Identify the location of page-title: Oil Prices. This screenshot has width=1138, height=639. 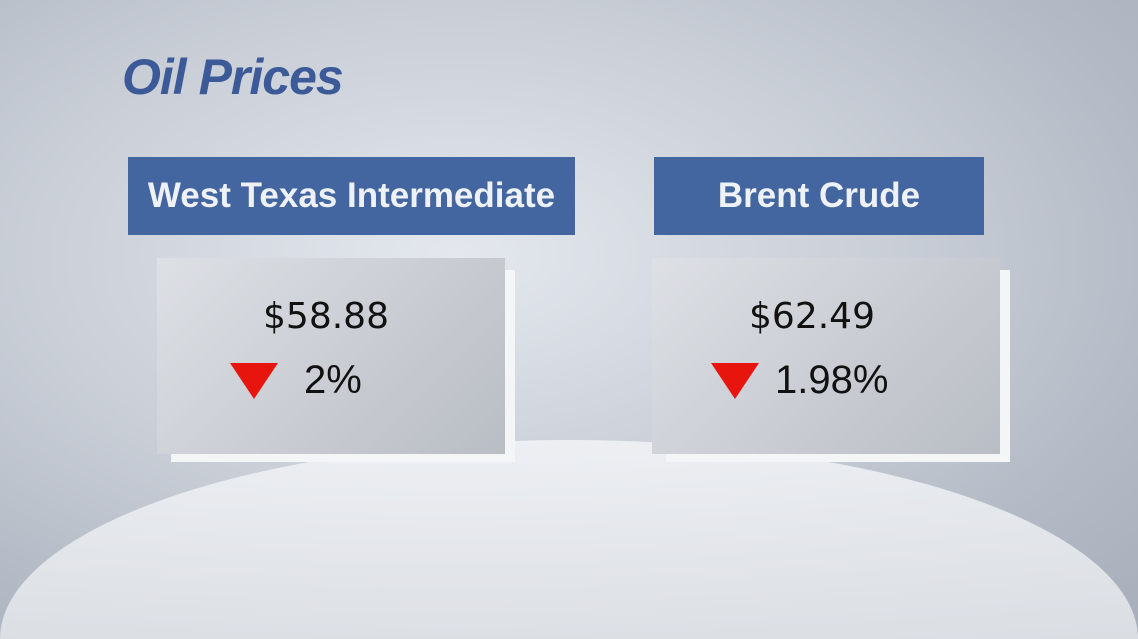
(233, 77).